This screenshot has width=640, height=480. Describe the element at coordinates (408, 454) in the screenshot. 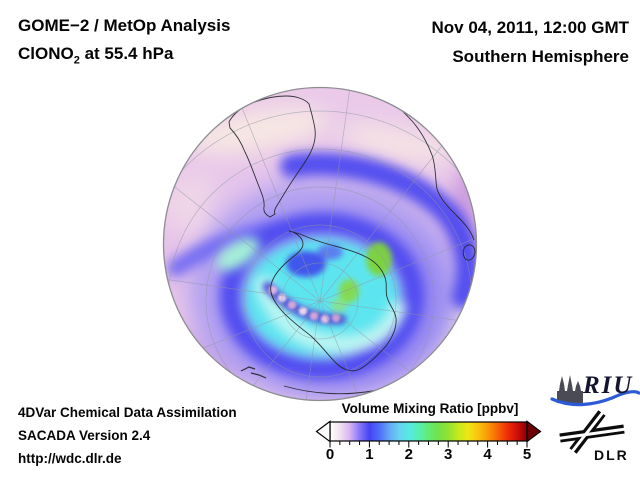

I see `colorbar-tick-label: 2` at that location.